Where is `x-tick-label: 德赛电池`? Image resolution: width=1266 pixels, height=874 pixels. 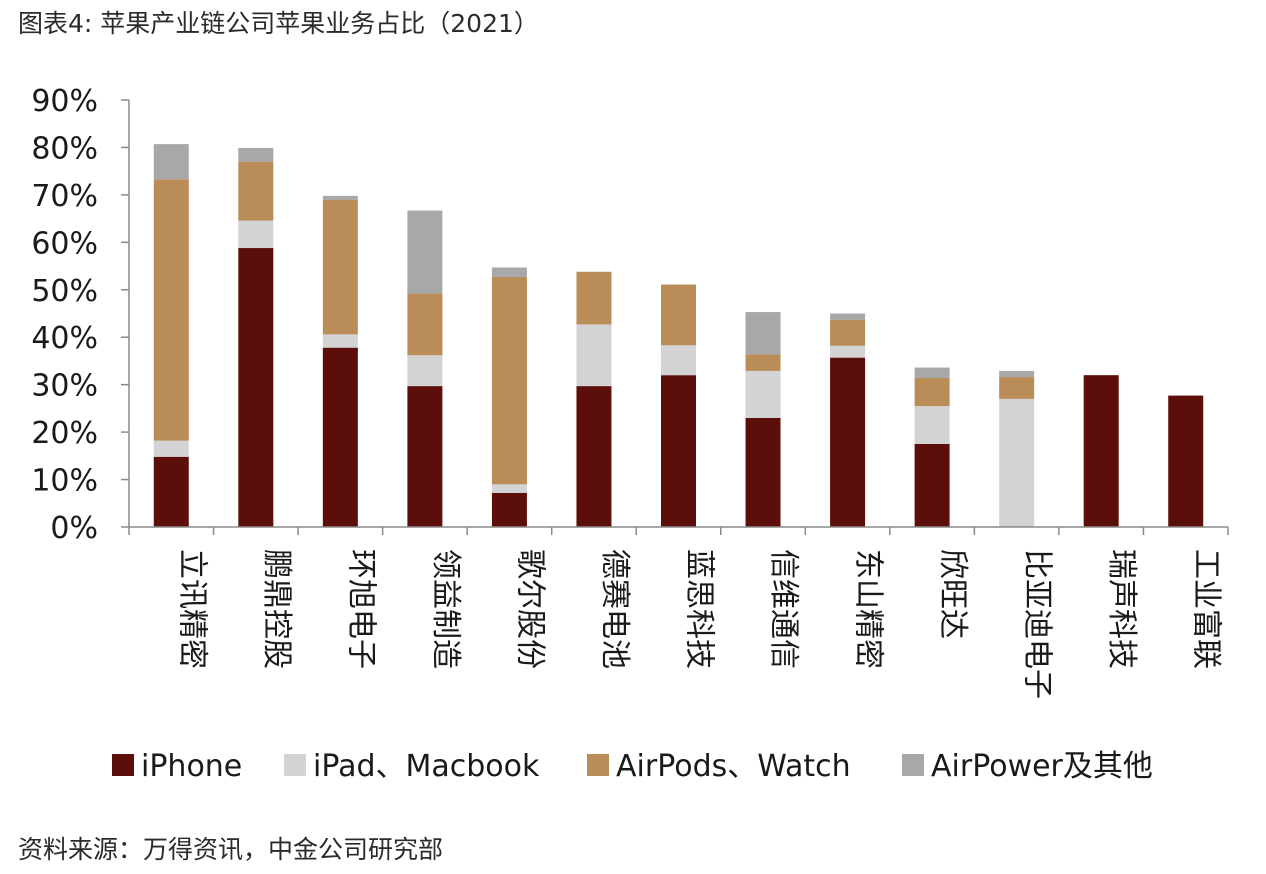
x-tick-label: 德赛电池 is located at coordinates (614, 609).